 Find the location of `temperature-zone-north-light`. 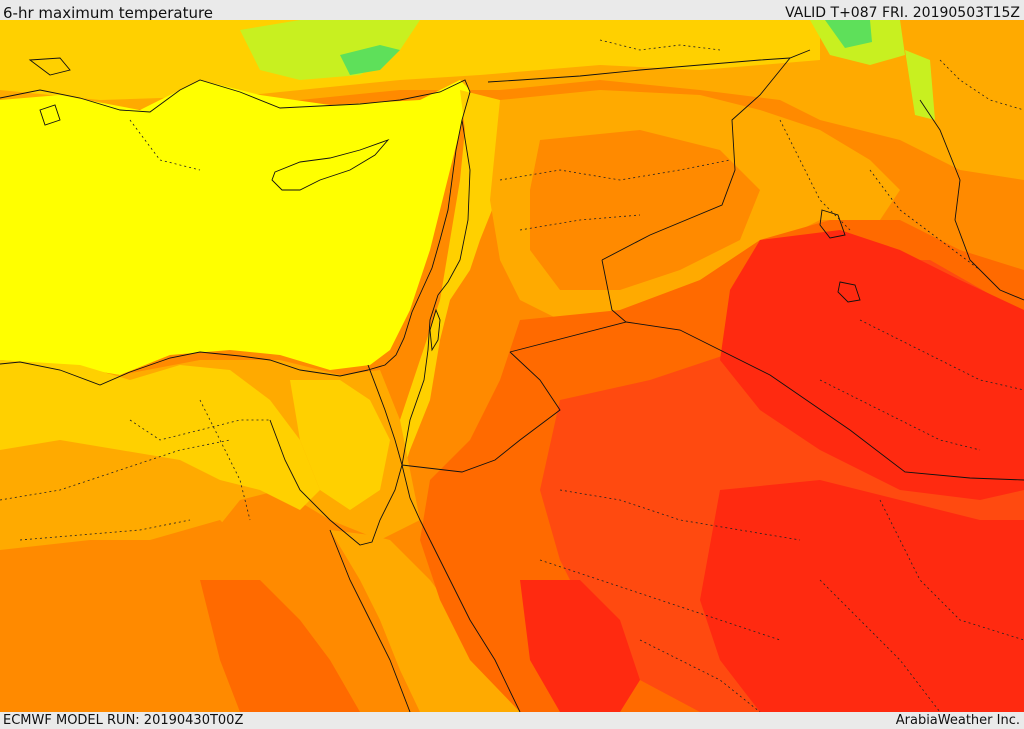

temperature-zone-north-light is located at coordinates (410, 60).